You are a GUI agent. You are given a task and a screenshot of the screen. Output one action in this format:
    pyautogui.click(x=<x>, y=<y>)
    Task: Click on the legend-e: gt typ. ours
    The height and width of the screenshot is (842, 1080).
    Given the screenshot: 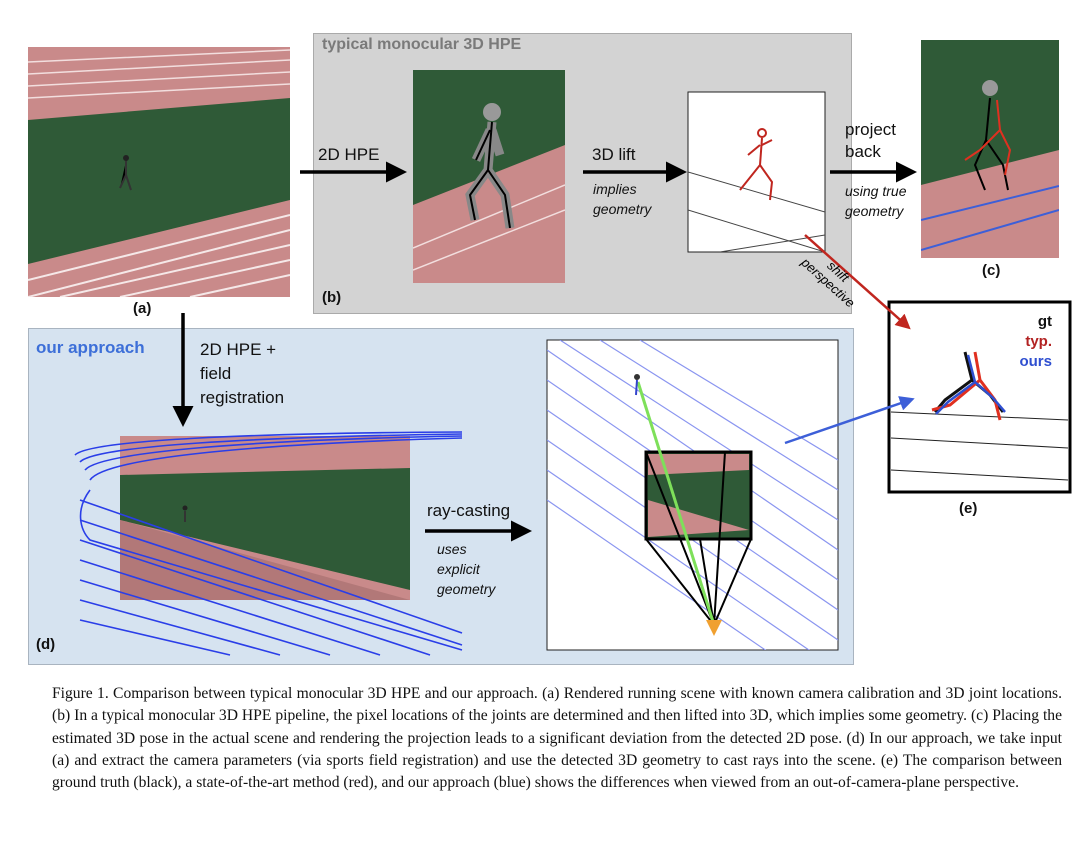 What is the action you would take?
    pyautogui.click(x=1021, y=342)
    